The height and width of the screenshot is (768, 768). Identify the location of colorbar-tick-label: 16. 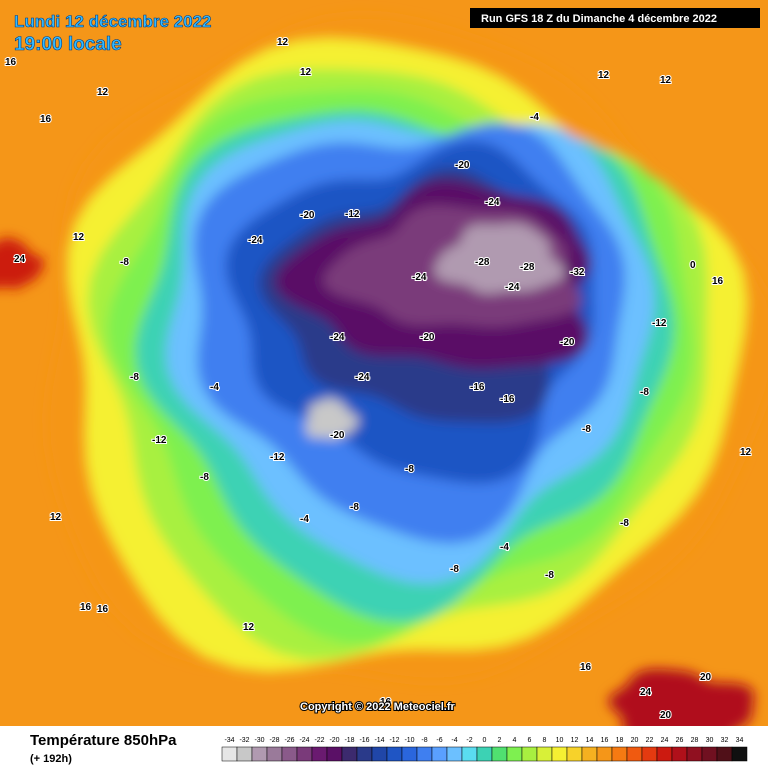
(605, 740).